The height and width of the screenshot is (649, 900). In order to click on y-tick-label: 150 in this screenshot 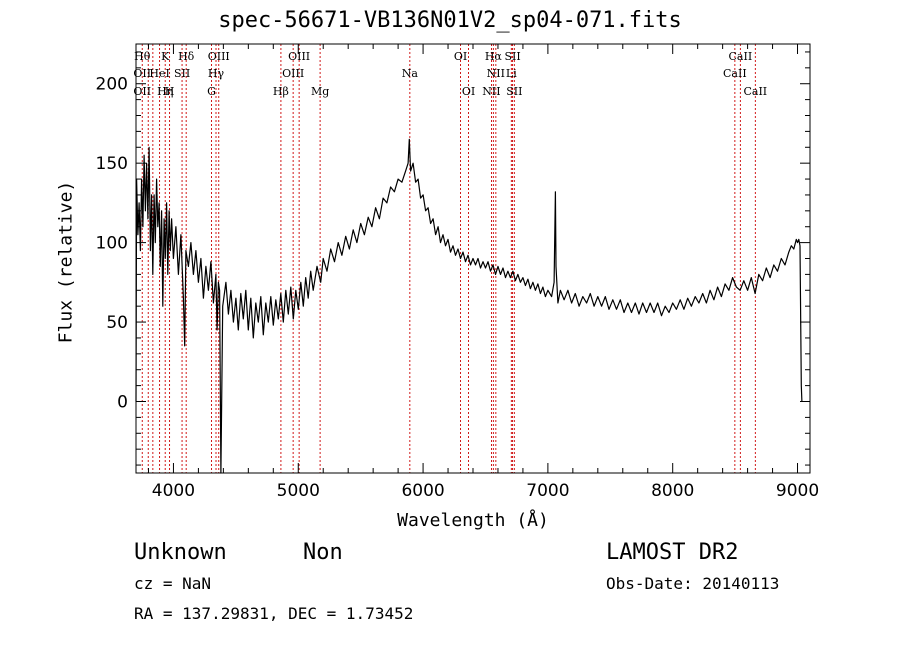, I will do `click(112, 164)`.